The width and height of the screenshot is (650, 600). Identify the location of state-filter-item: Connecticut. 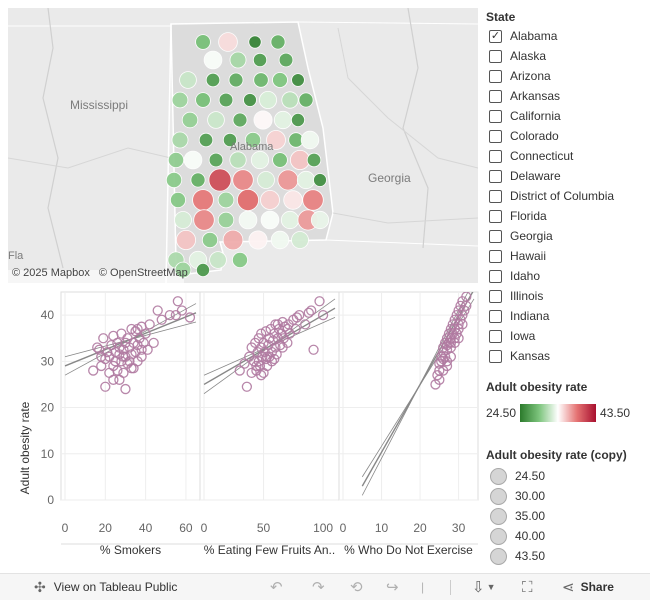
(566, 156).